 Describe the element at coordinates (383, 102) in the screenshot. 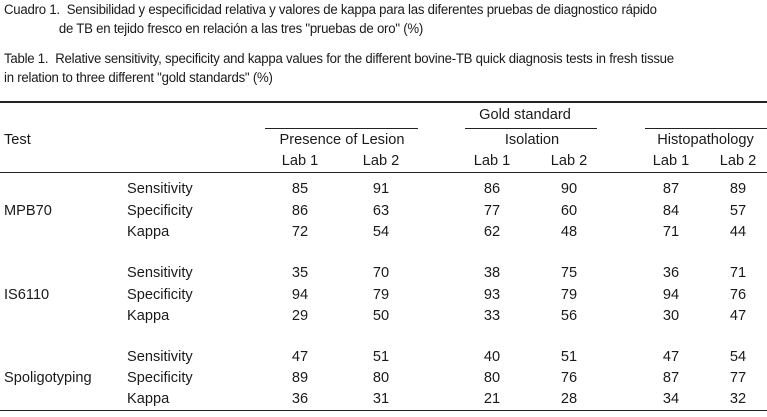

I see `table-top-rule` at that location.